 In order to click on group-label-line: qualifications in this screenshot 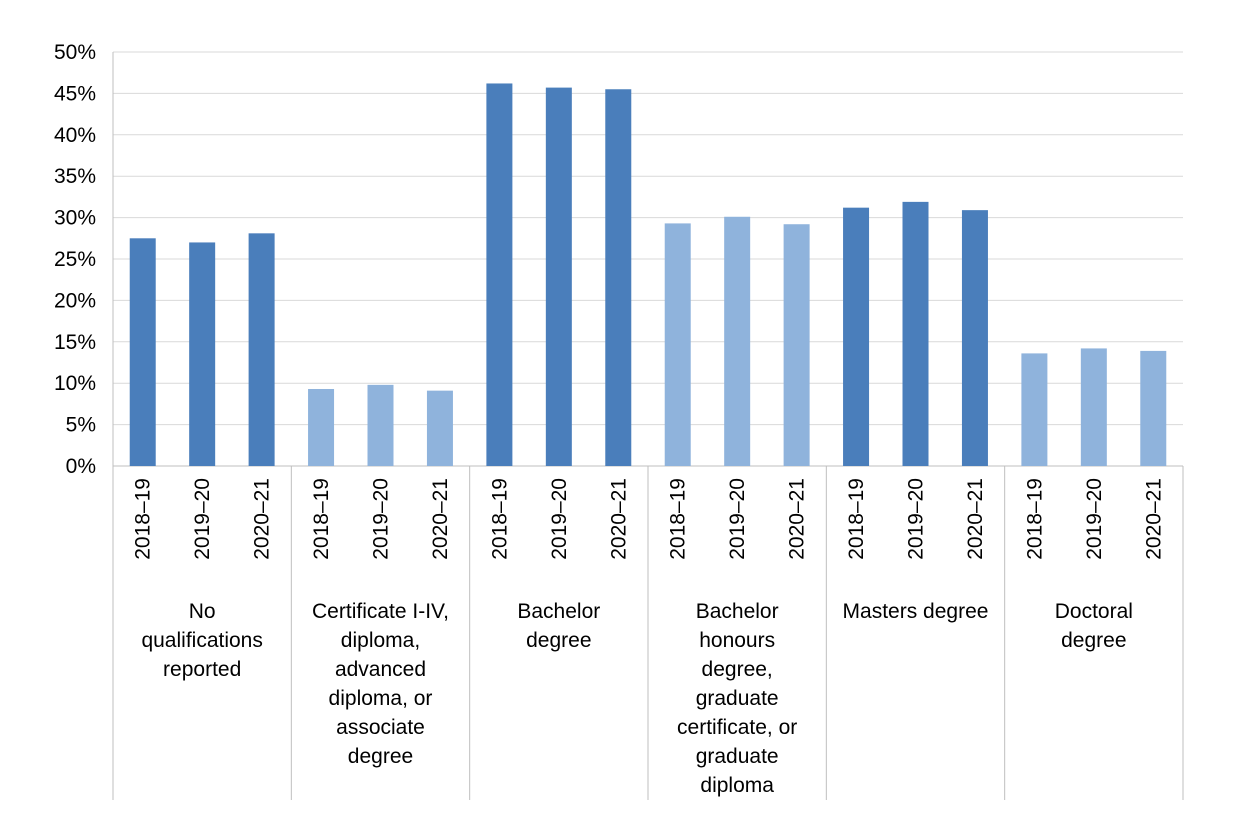, I will do `click(201, 640)`.